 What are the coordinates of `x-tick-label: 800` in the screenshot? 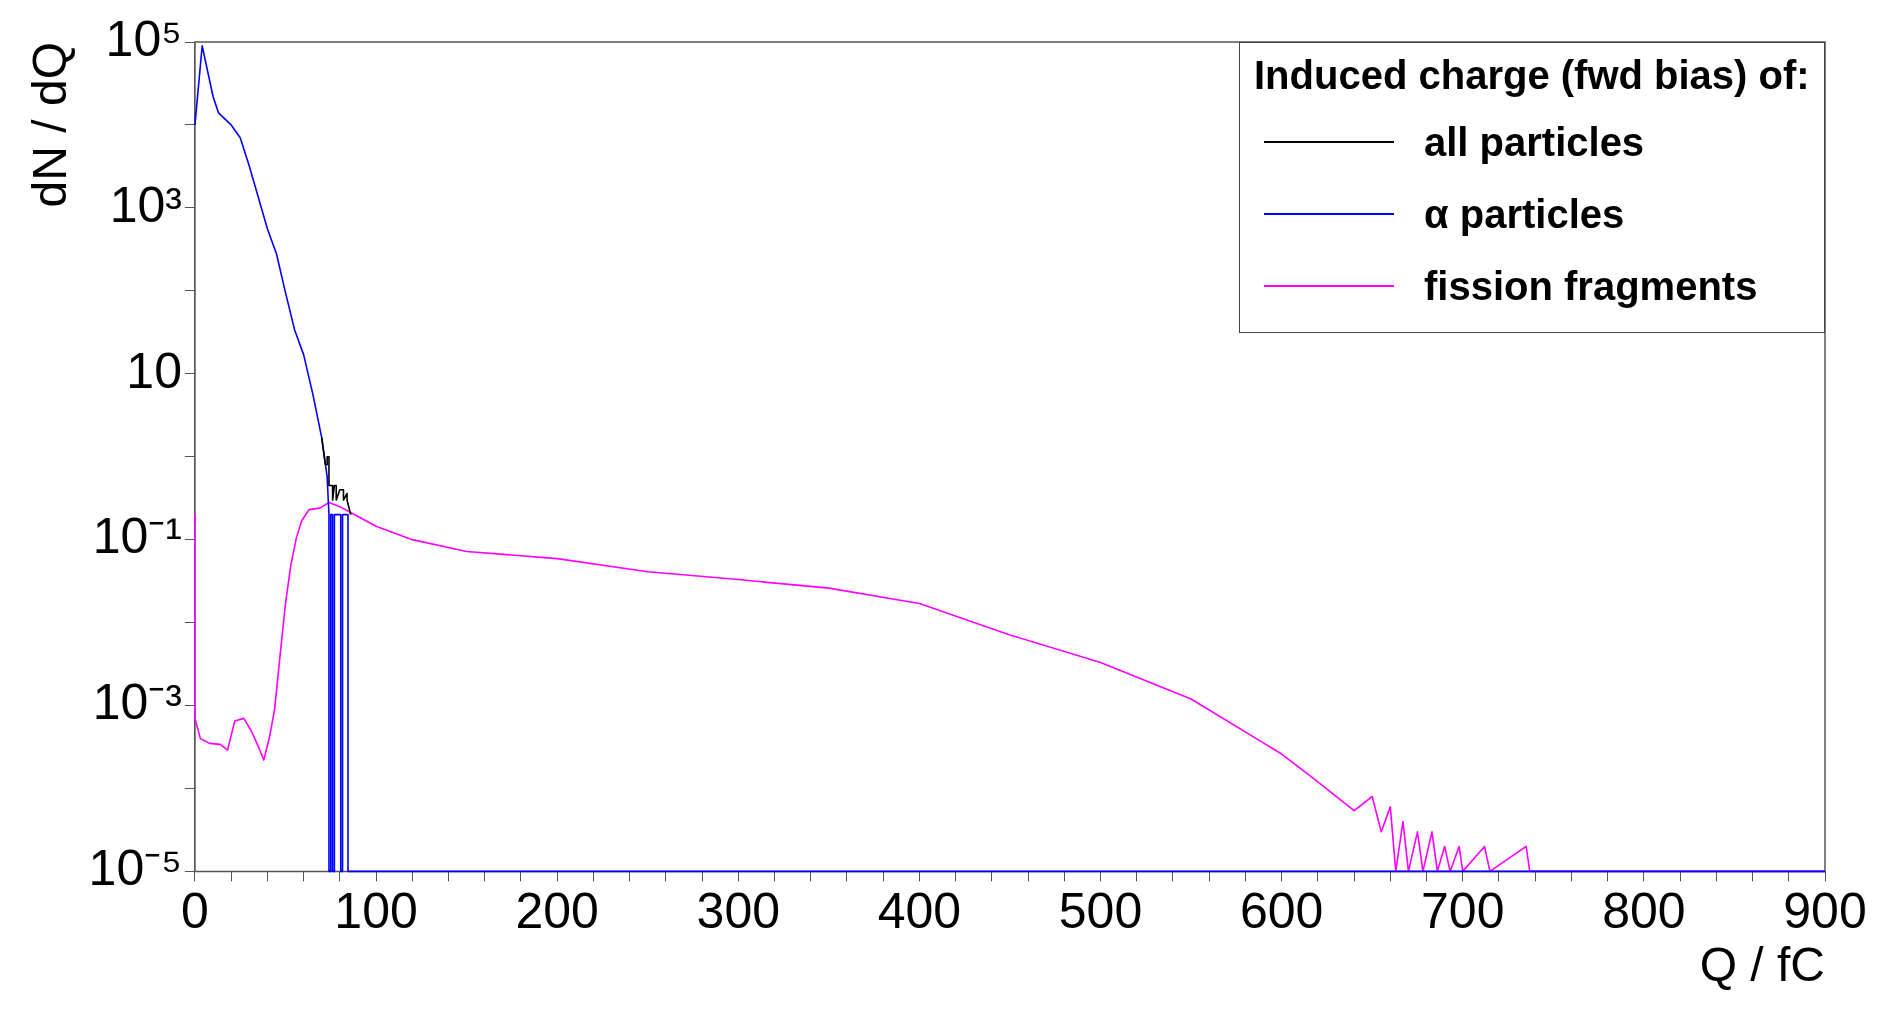 It's located at (1644, 911).